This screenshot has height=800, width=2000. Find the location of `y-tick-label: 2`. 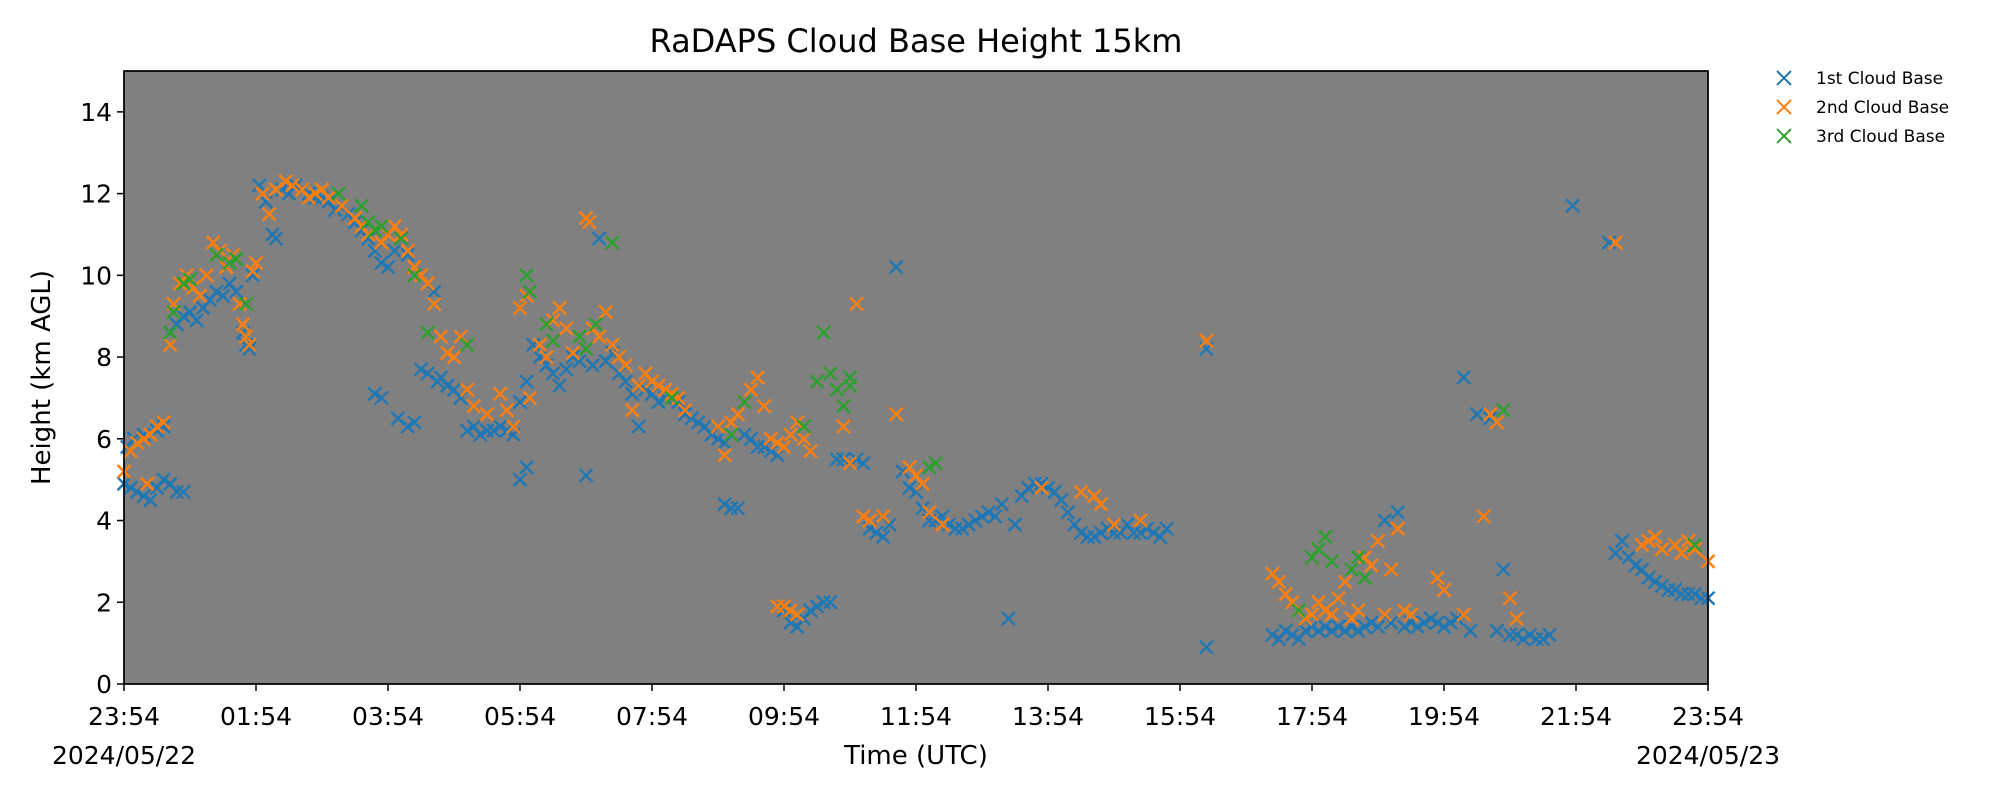

y-tick-label: 2 is located at coordinates (104, 602).